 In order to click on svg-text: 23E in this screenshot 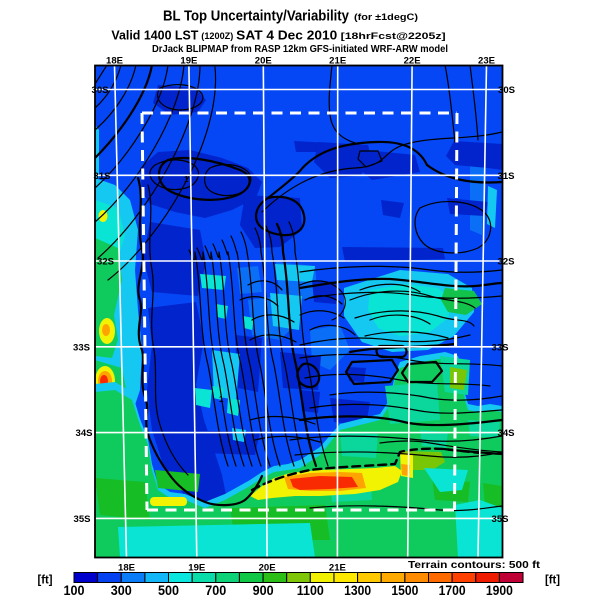, I will do `click(486, 61)`.